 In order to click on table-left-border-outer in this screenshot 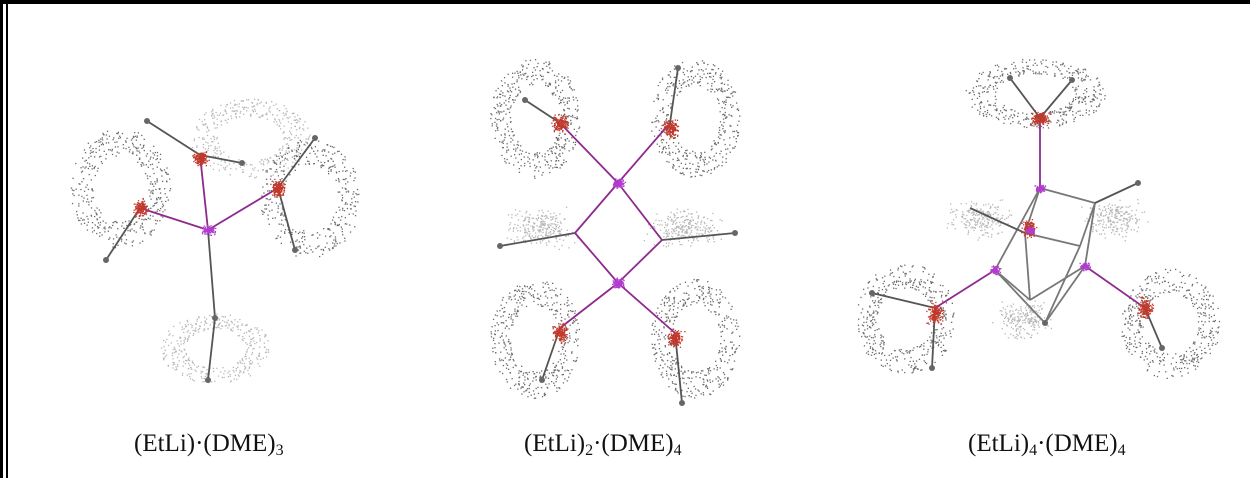, I will do `click(1, 239)`.